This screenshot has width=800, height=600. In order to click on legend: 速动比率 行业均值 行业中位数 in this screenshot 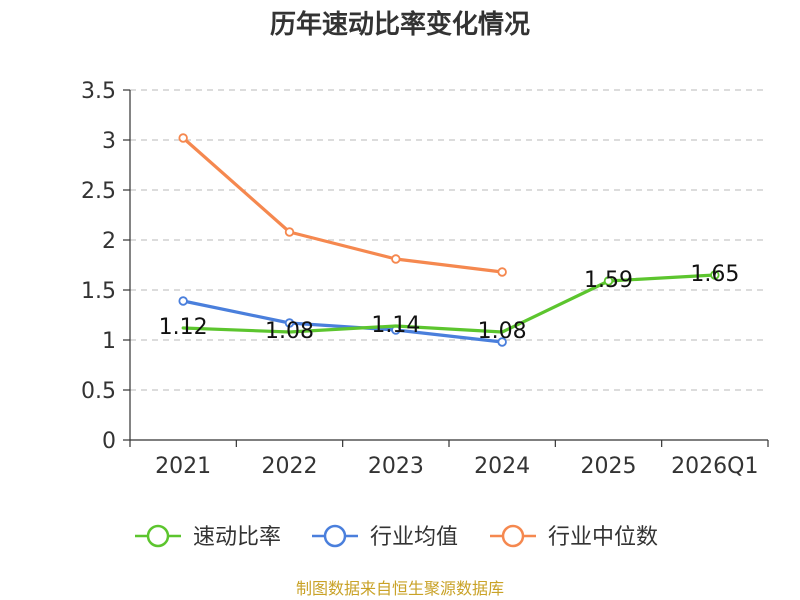, I will do `click(396, 537)`.